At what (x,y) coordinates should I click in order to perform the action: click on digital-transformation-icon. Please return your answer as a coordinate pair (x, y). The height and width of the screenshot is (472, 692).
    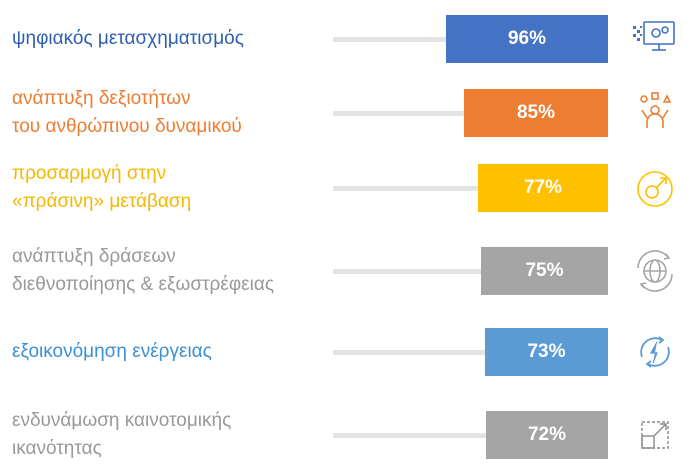
    Looking at the image, I should click on (655, 39).